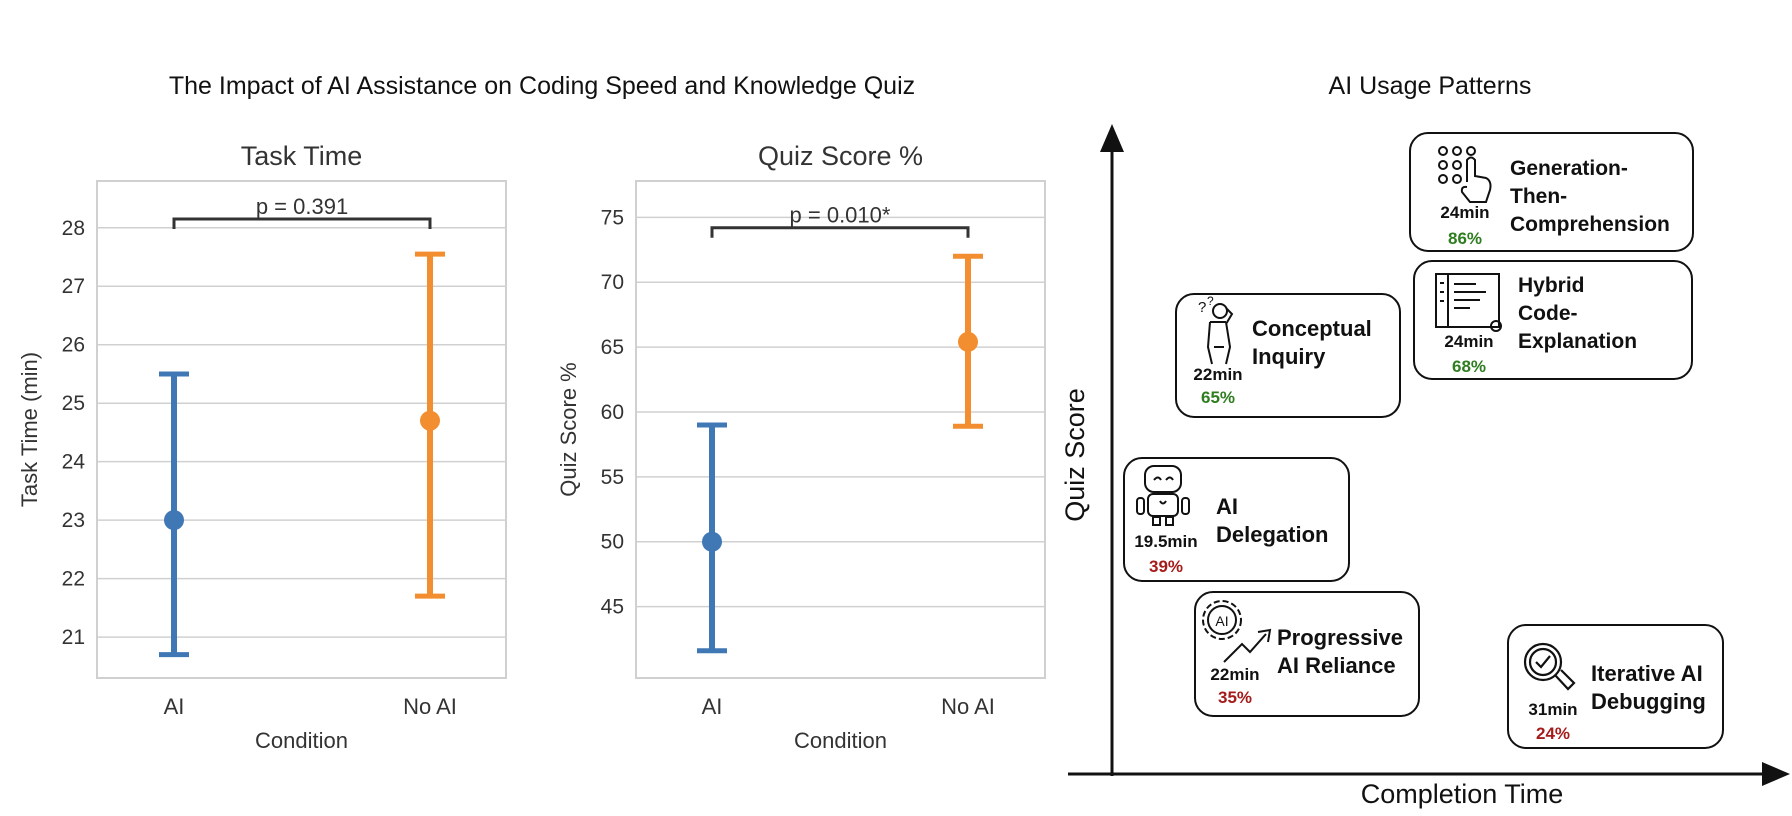  Describe the element at coordinates (612, 347) in the screenshot. I see `y-tick-label: 65` at that location.